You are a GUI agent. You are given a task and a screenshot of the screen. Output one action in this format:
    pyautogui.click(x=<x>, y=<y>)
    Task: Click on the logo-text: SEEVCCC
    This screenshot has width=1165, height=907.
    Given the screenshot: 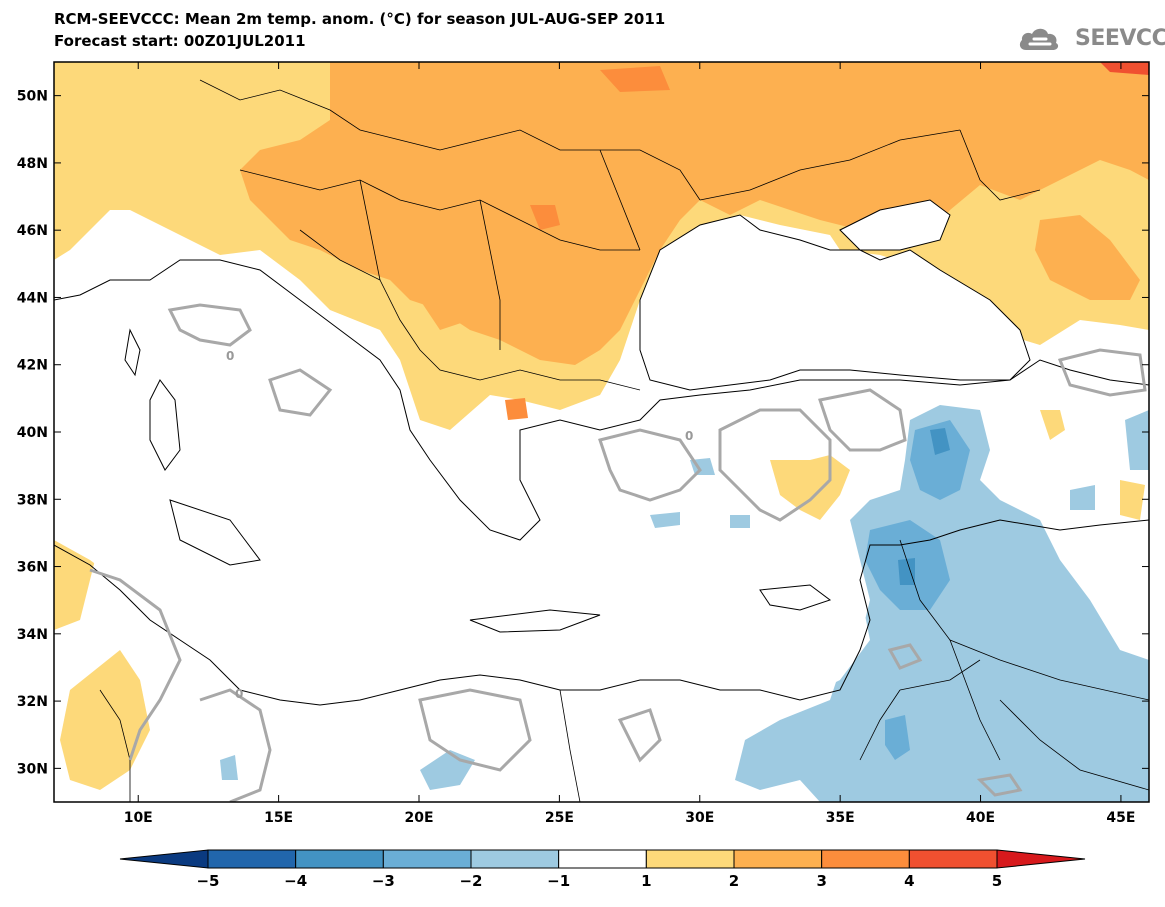 What is the action you would take?
    pyautogui.click(x=1120, y=38)
    